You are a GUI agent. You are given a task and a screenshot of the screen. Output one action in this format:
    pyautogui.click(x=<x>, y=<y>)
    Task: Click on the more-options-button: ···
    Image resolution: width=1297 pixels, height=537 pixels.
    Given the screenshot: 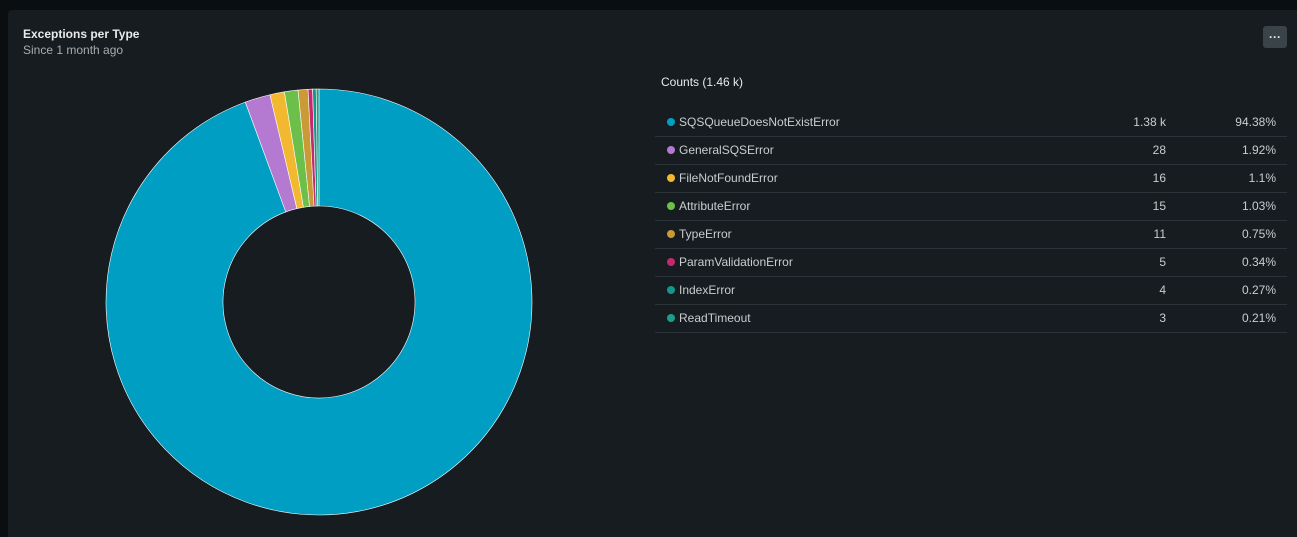 What is the action you would take?
    pyautogui.click(x=1275, y=37)
    